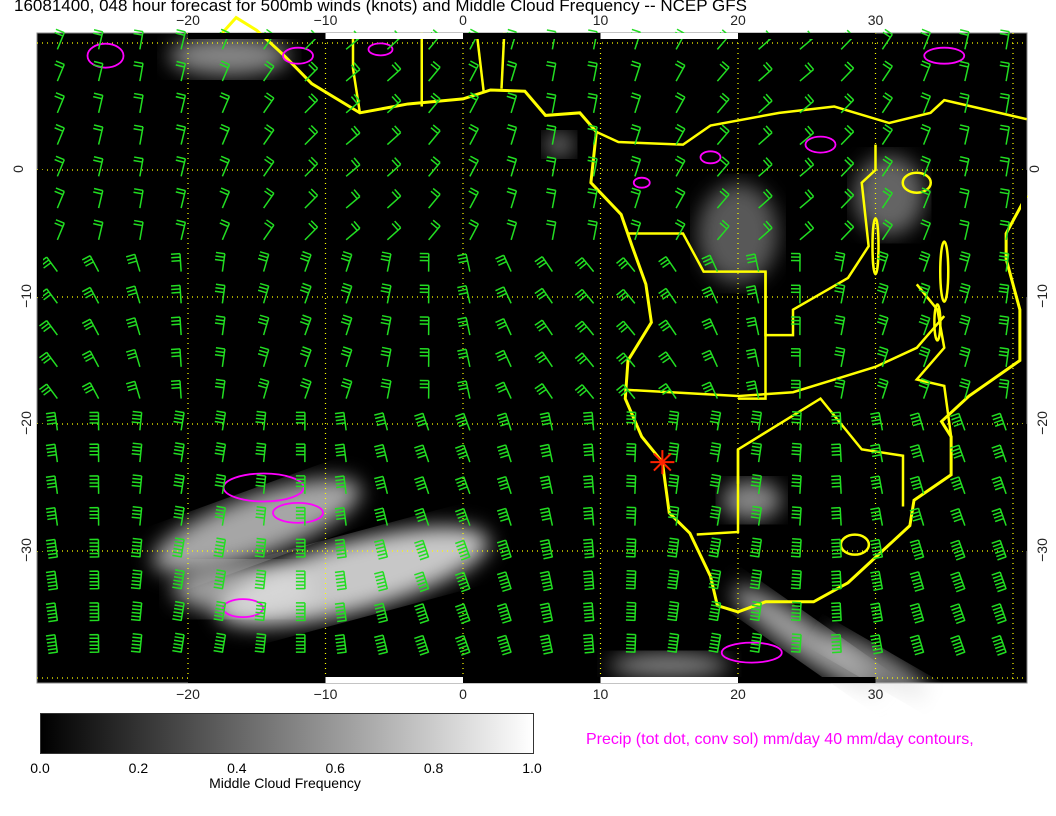 This screenshot has height=816, width=1056. Describe the element at coordinates (433, 768) in the screenshot. I see `colorbar-tick: 0.8` at that location.